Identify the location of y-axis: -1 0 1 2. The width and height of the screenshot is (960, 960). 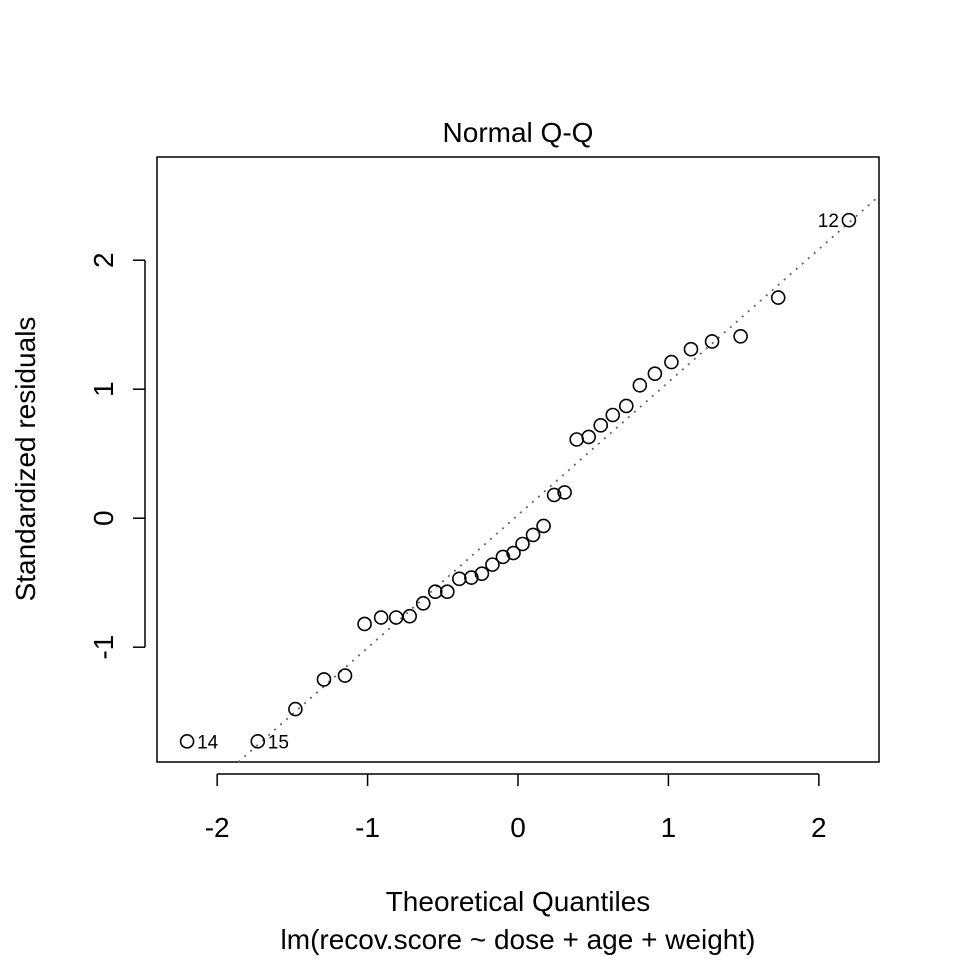
(117, 456).